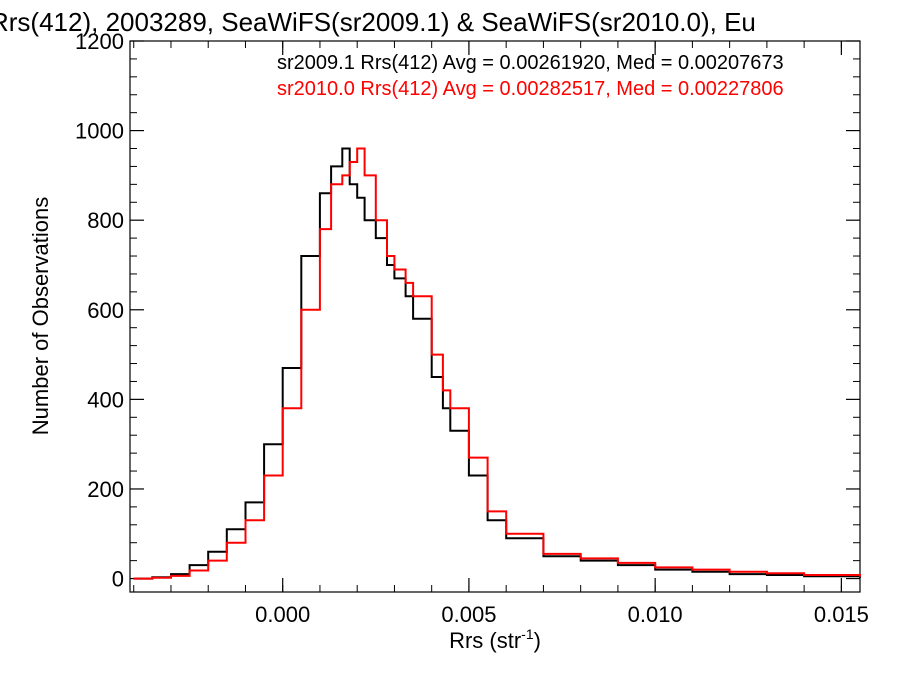  What do you see at coordinates (282, 614) in the screenshot?
I see `x-tick-label: 0.000` at bounding box center [282, 614].